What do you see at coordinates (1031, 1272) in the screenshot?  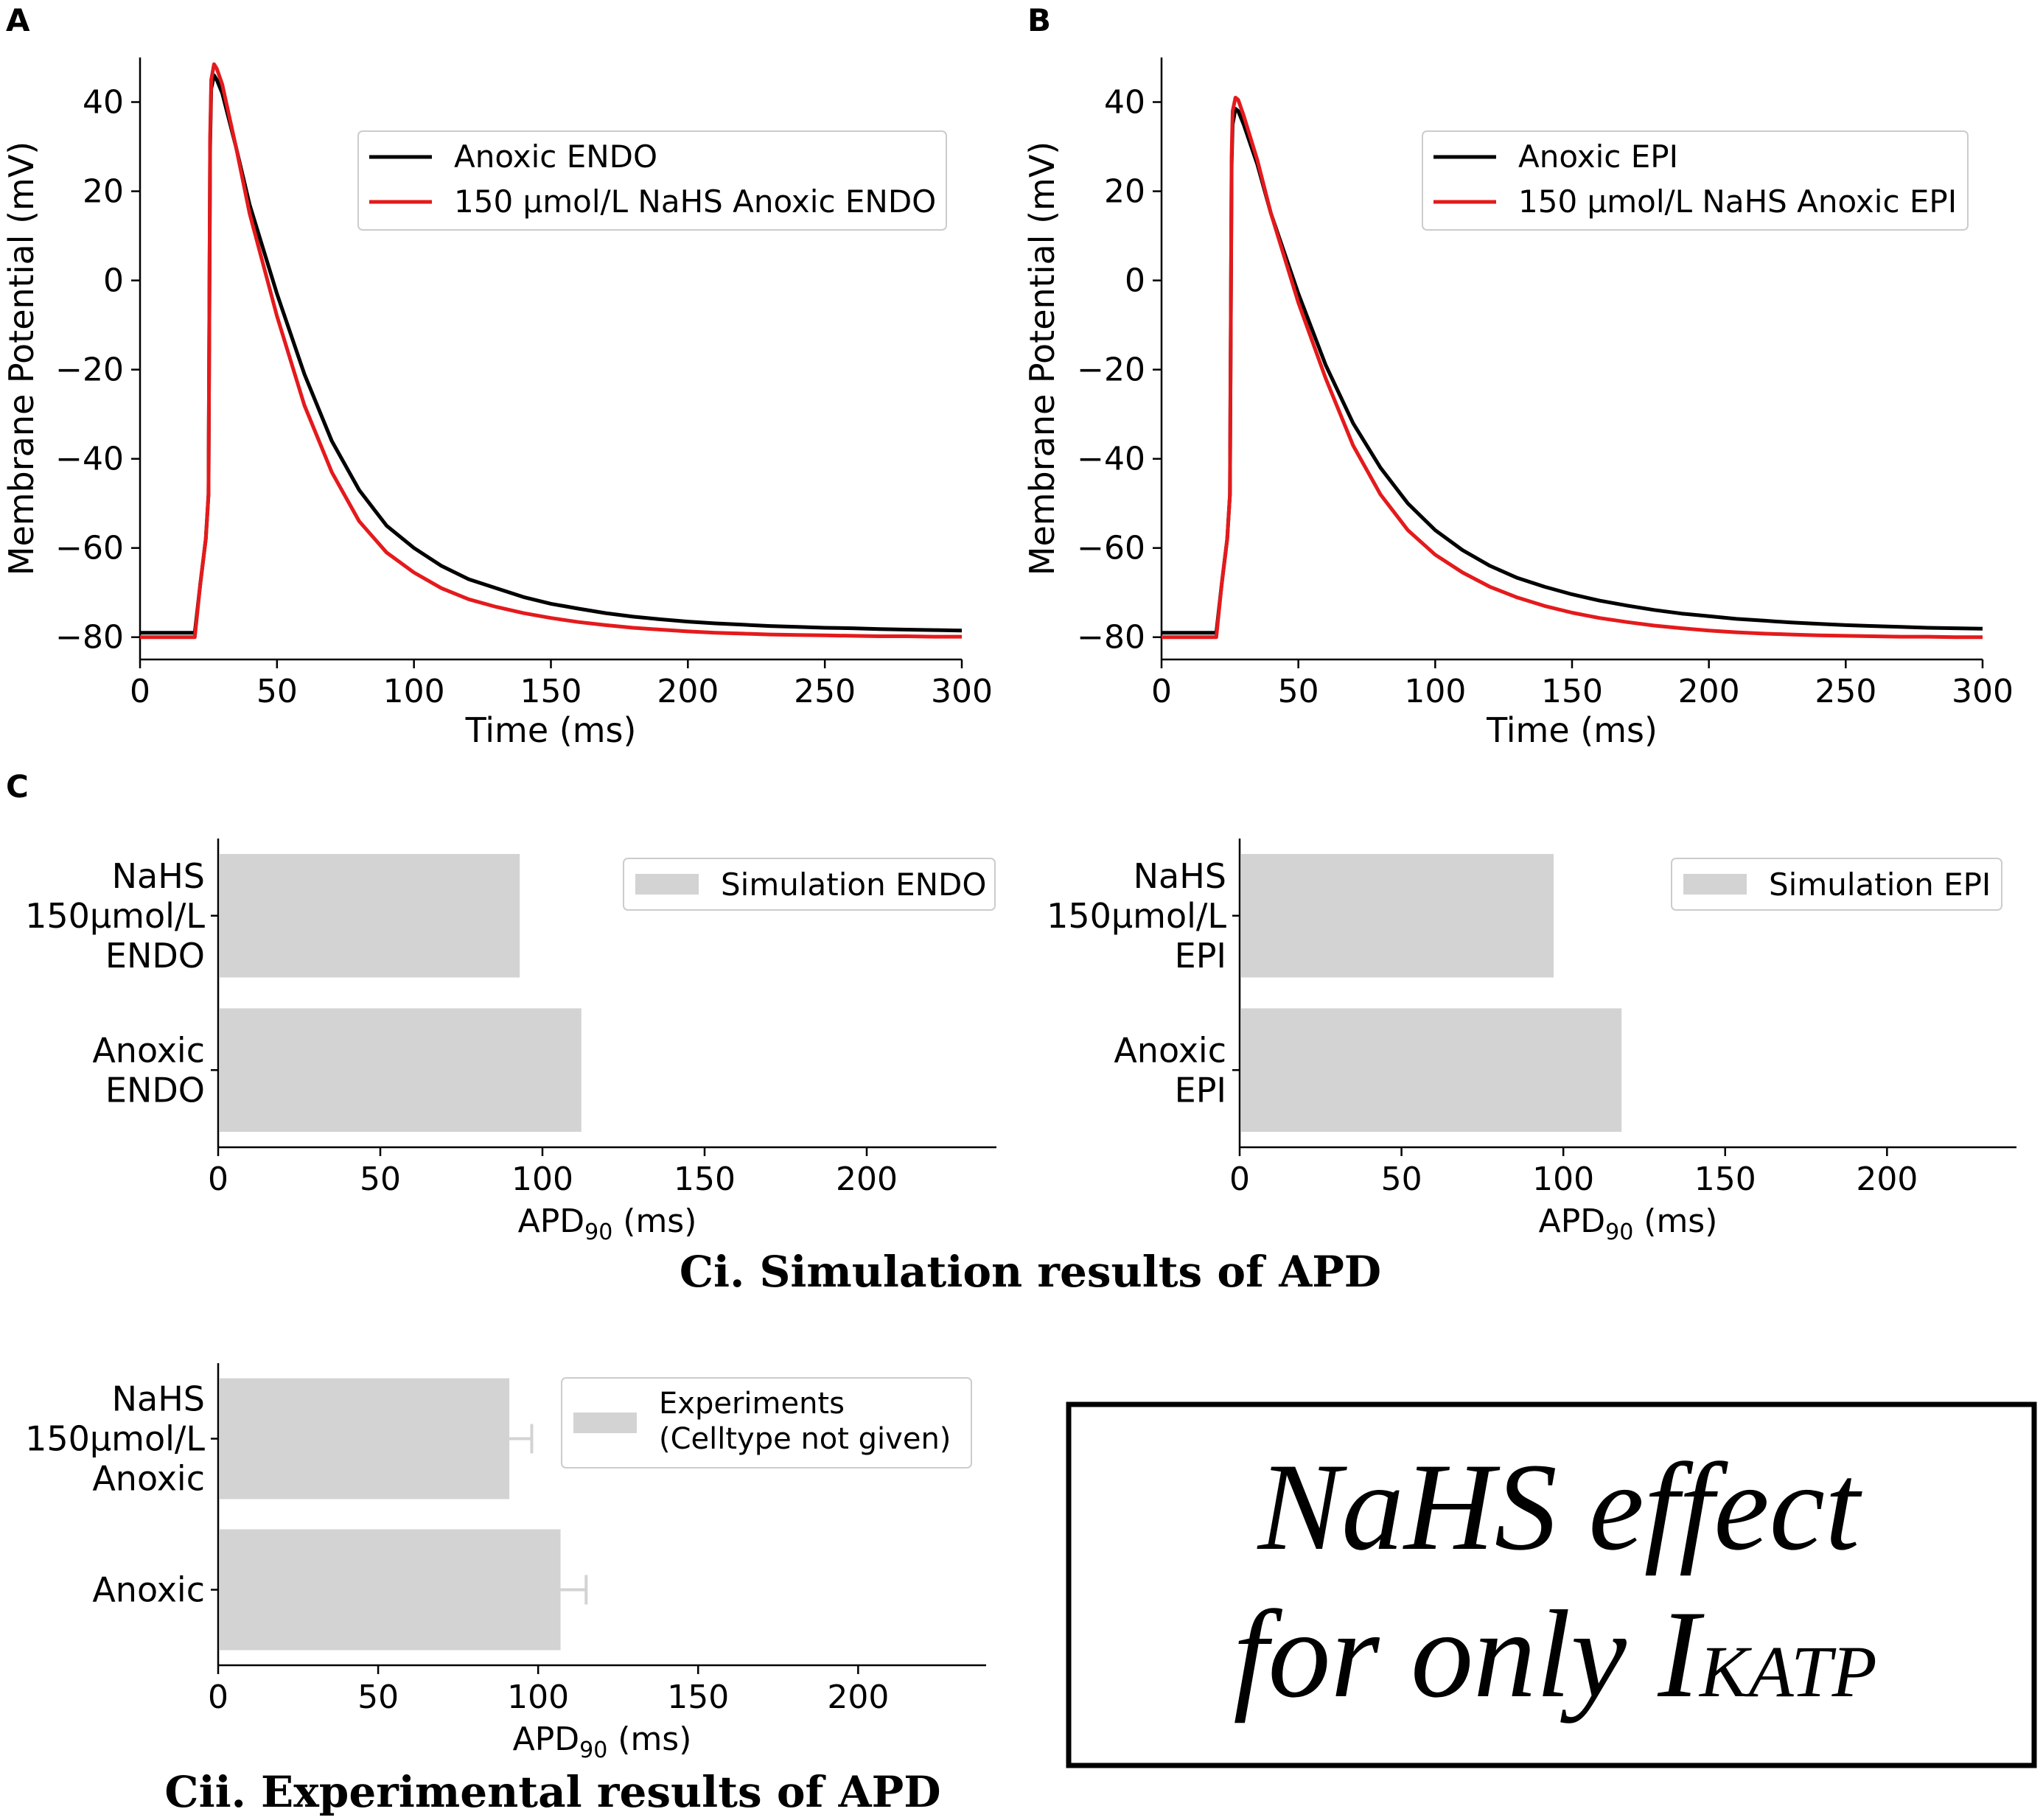 I see `caption-ci: Ci. Simulation results of APD` at bounding box center [1031, 1272].